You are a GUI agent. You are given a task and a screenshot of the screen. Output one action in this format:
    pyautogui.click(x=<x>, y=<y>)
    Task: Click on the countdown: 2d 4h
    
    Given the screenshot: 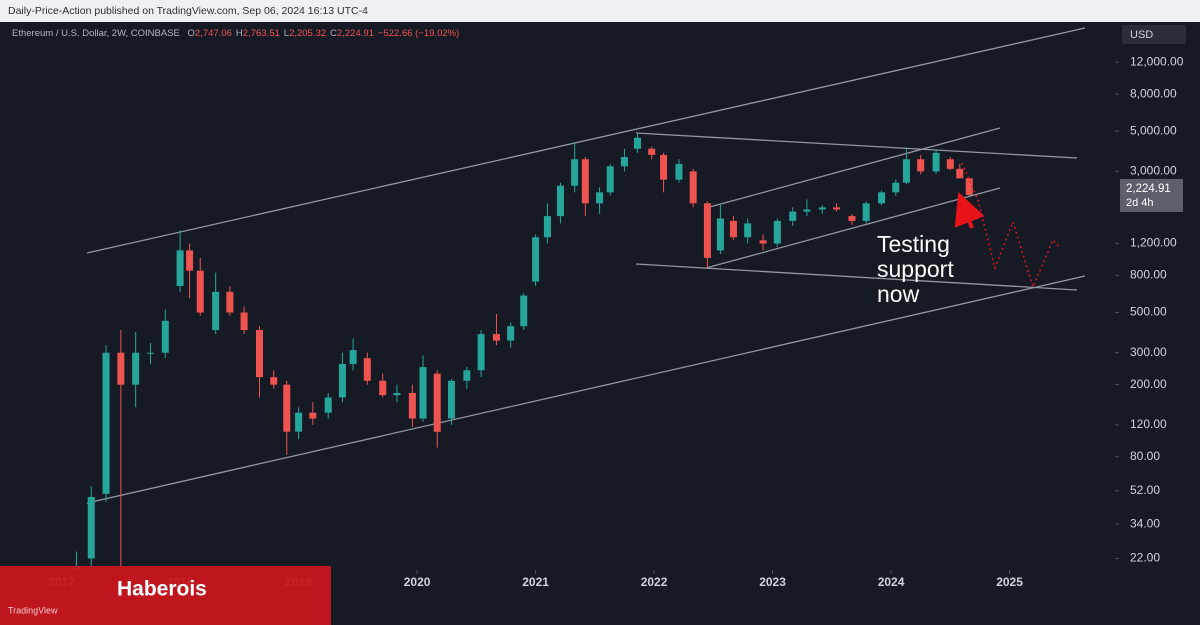 What is the action you would take?
    pyautogui.click(x=1140, y=203)
    